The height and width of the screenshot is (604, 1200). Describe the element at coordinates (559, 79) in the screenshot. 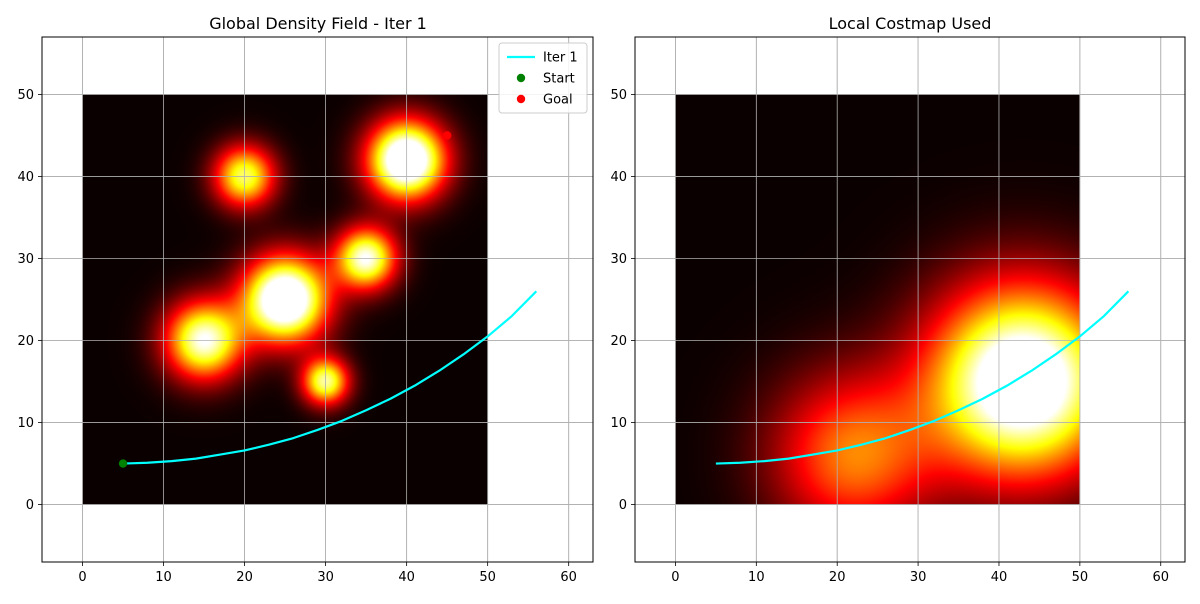

I see `legend-label: Start` at that location.